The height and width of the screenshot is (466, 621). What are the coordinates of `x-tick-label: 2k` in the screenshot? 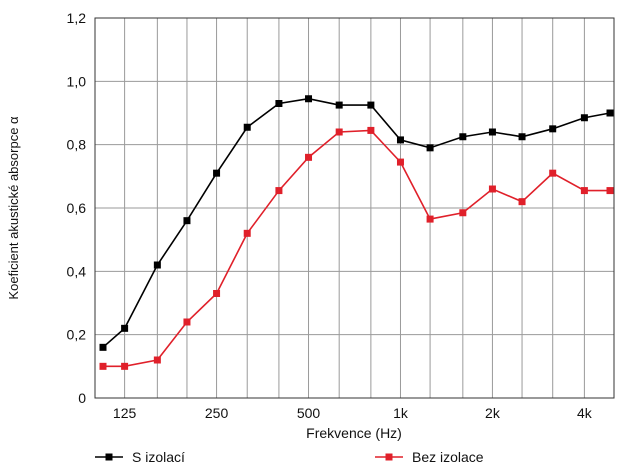 It's located at (493, 413).